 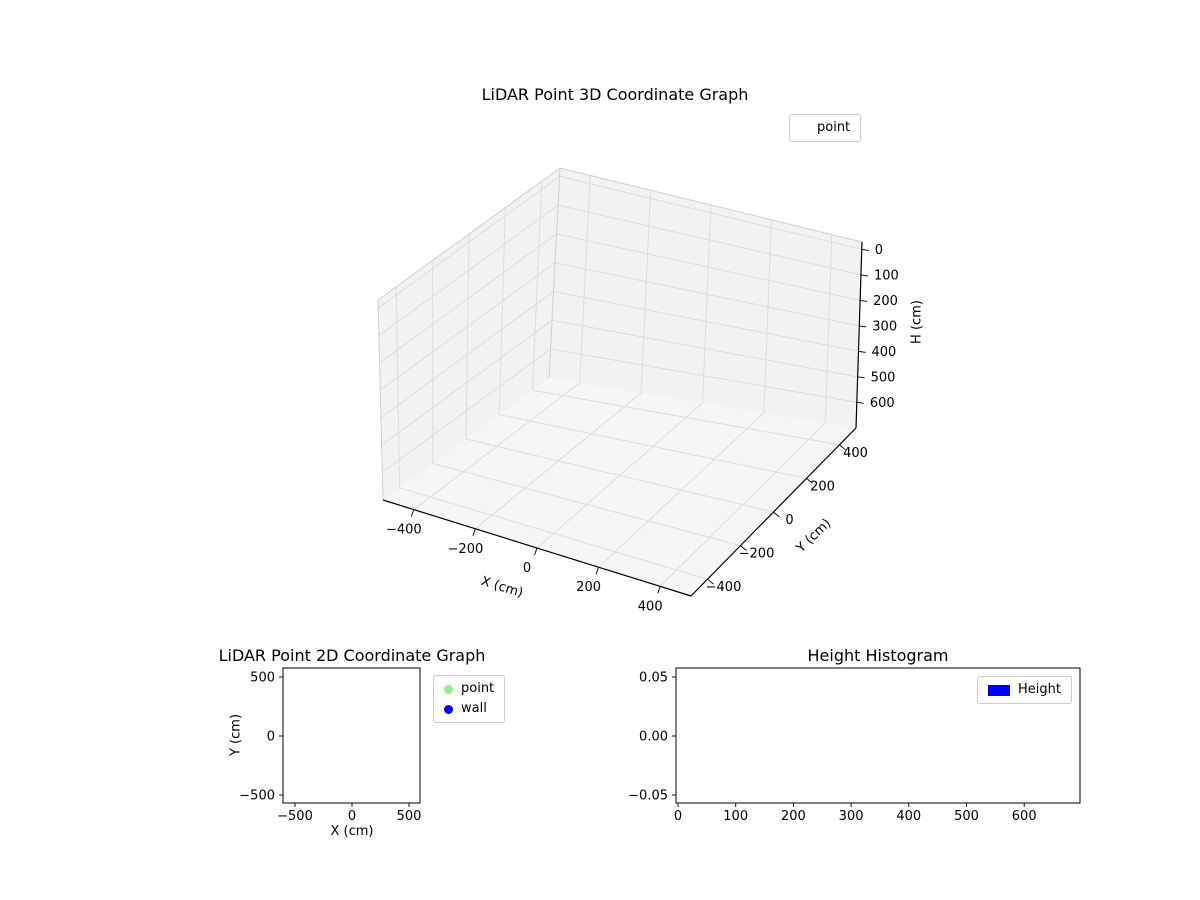 I want to click on z-tick-label: 500, so click(x=883, y=377).